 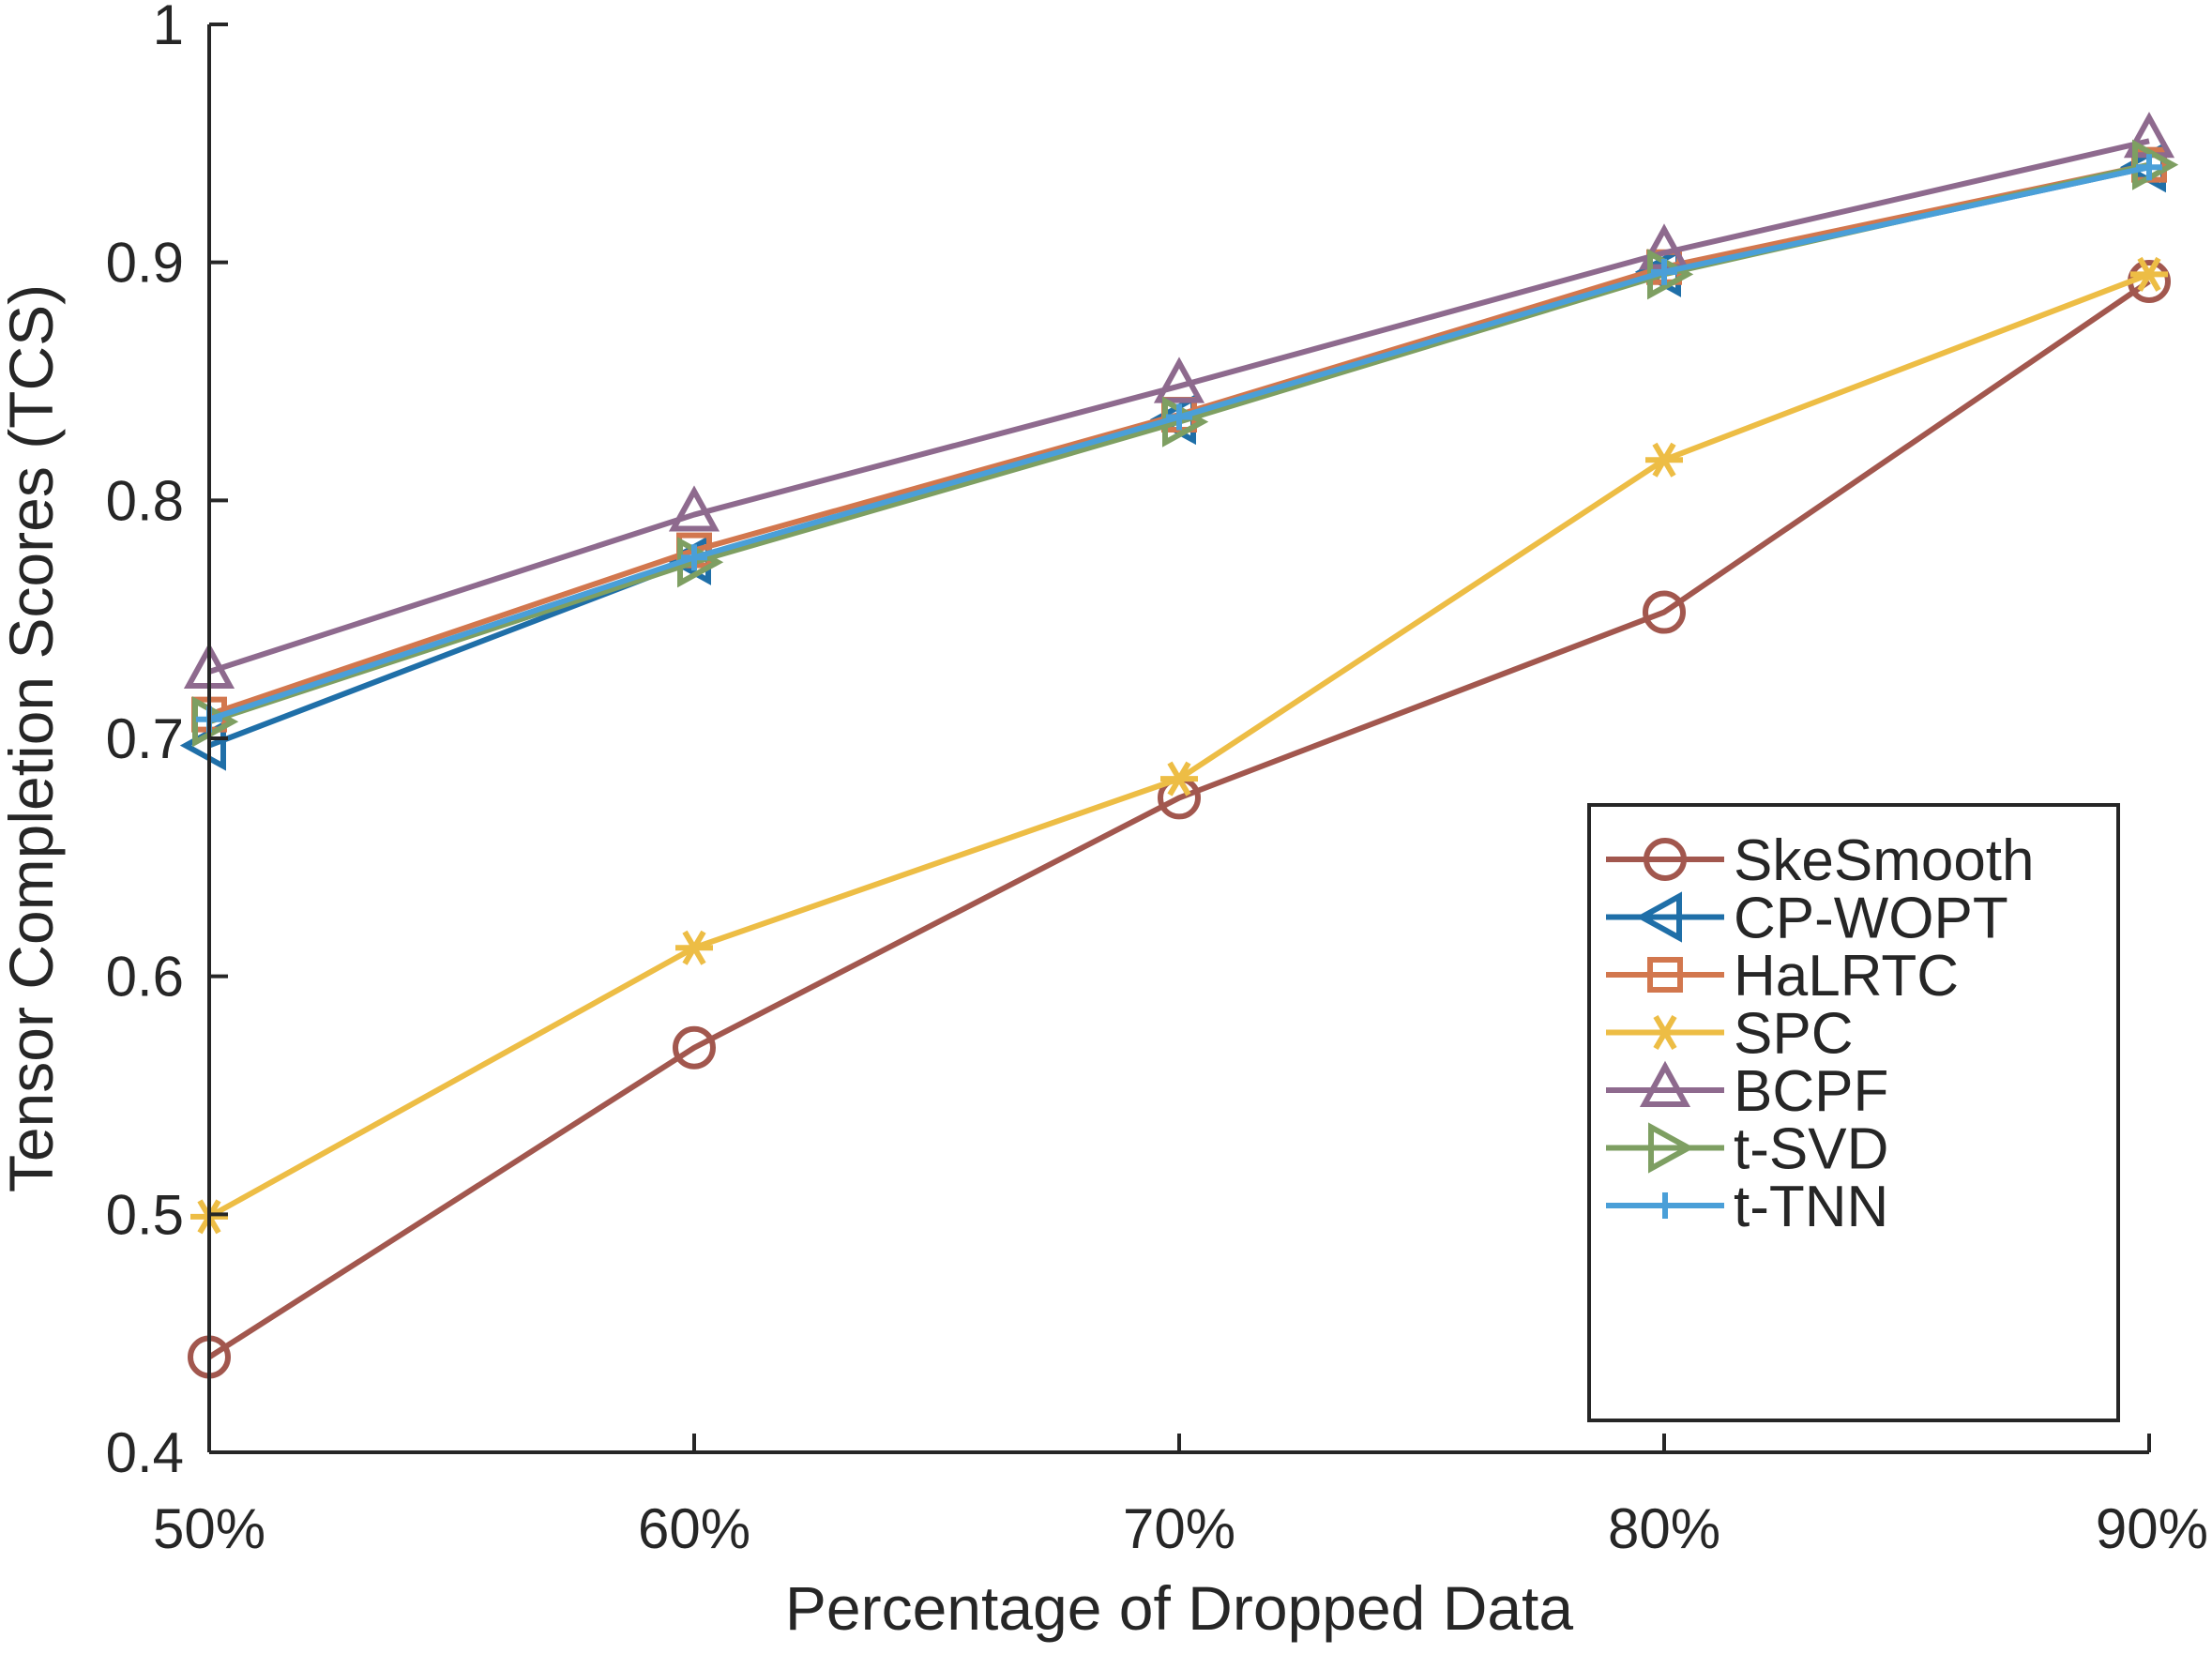 What do you see at coordinates (145, 978) in the screenshot?
I see `y-tick-label: 0.6` at bounding box center [145, 978].